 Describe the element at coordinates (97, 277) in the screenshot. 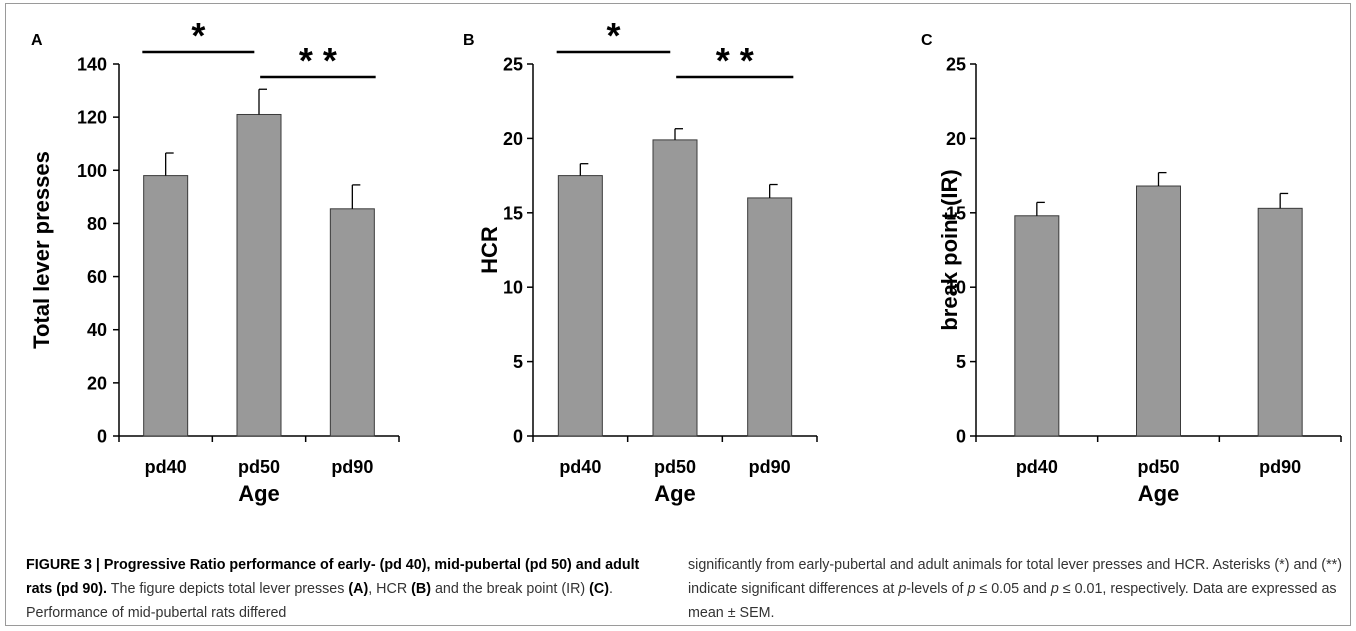

I see `y-tick-label: 60` at that location.